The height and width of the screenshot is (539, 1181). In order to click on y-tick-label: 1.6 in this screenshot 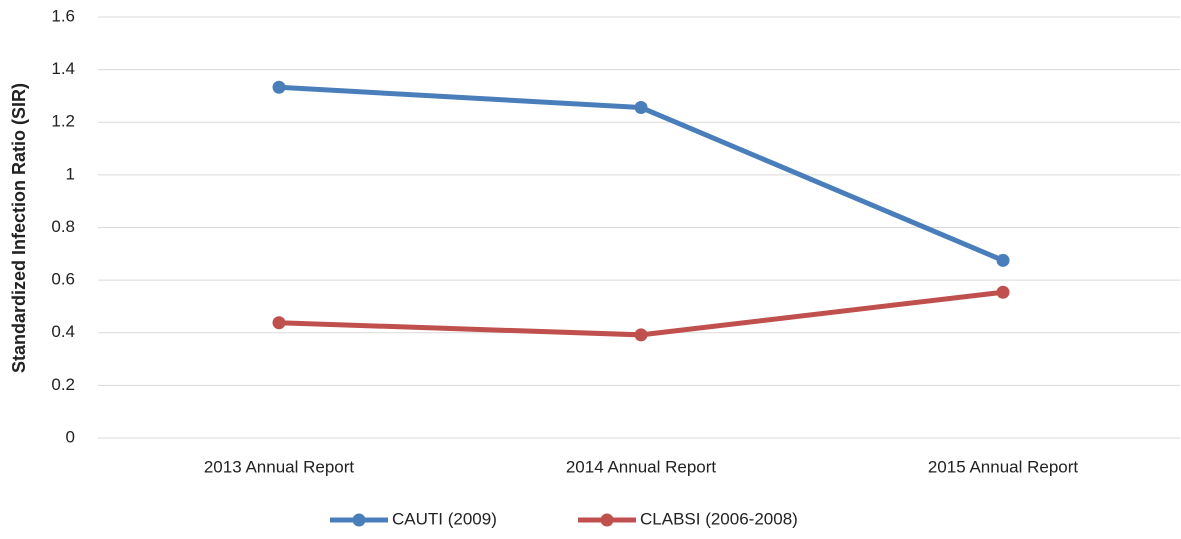, I will do `click(63, 15)`.